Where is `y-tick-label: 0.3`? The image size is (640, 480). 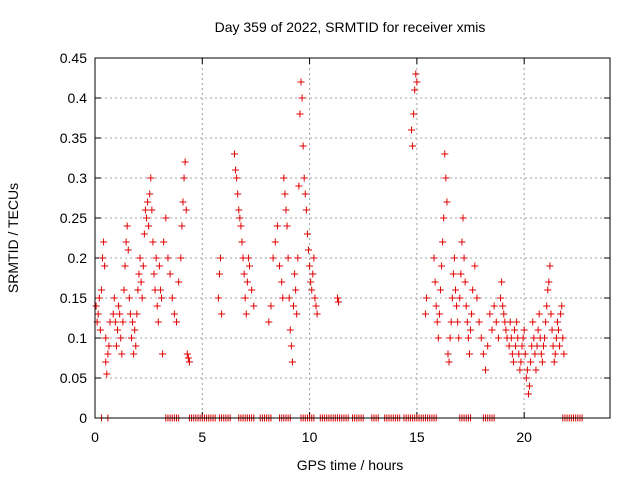 y-tick-label: 0.3 is located at coordinates (78, 178).